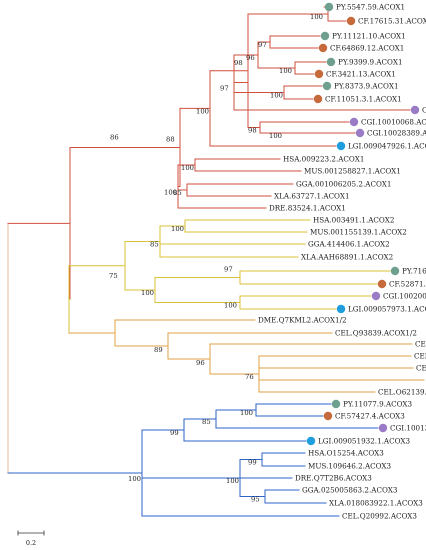 Image resolution: width=426 pixels, height=550 pixels. I want to click on leaf-label: DRE.83524.1.ACOX1, so click(307, 208).